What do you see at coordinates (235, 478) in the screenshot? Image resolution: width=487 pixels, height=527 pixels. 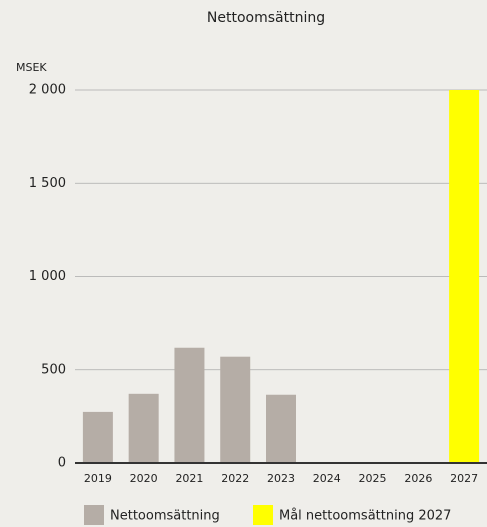 I see `x-tick-label: 2022` at bounding box center [235, 478].